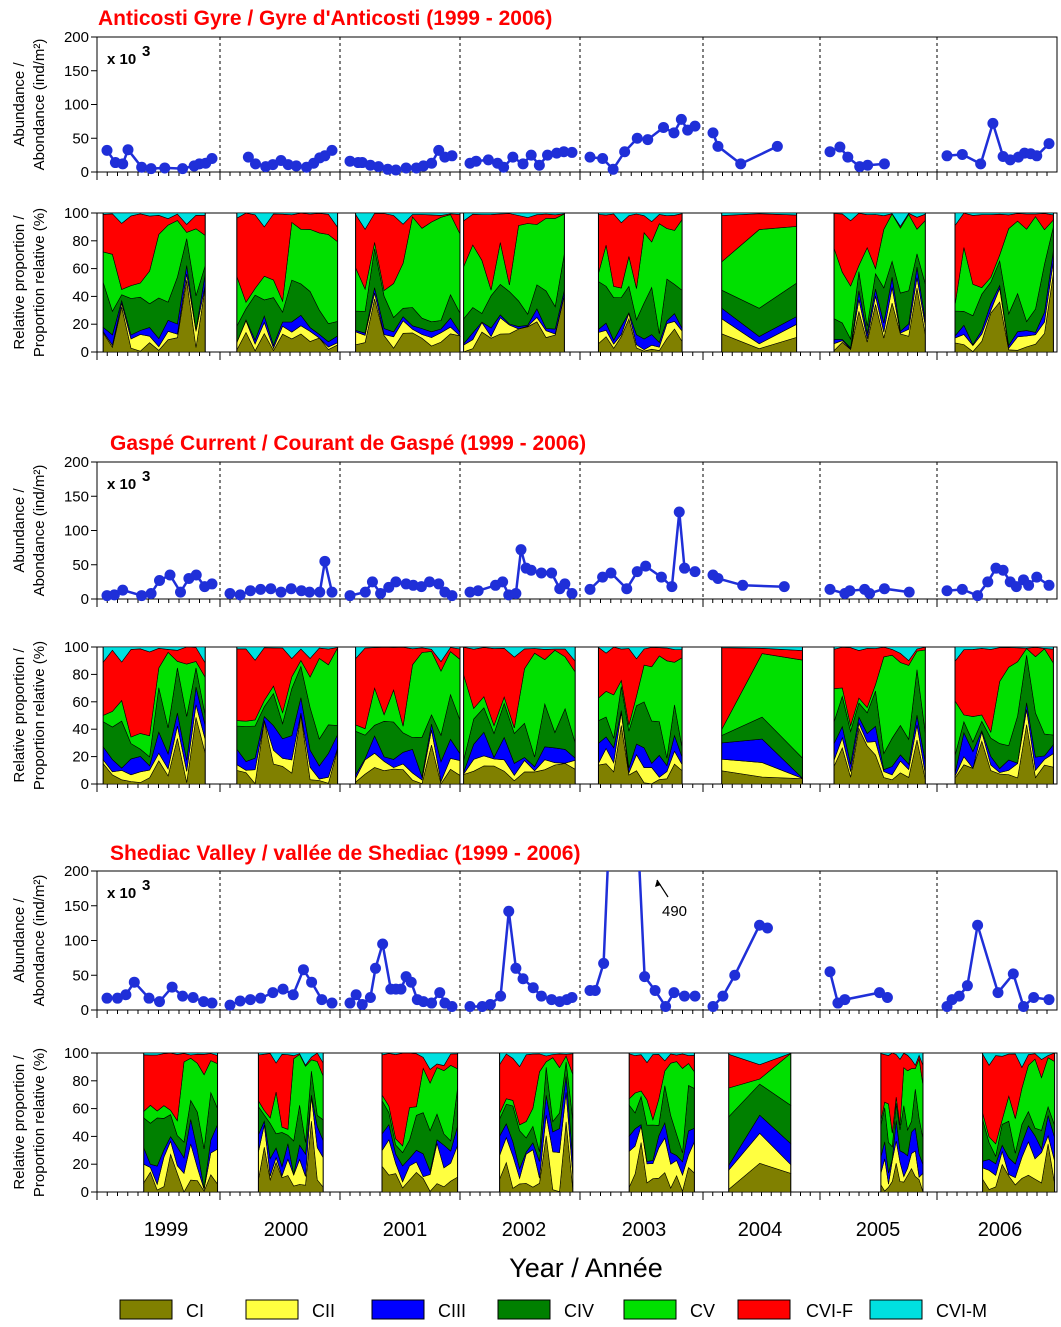  I want to click on stacked-area-2002, so click(514, 282).